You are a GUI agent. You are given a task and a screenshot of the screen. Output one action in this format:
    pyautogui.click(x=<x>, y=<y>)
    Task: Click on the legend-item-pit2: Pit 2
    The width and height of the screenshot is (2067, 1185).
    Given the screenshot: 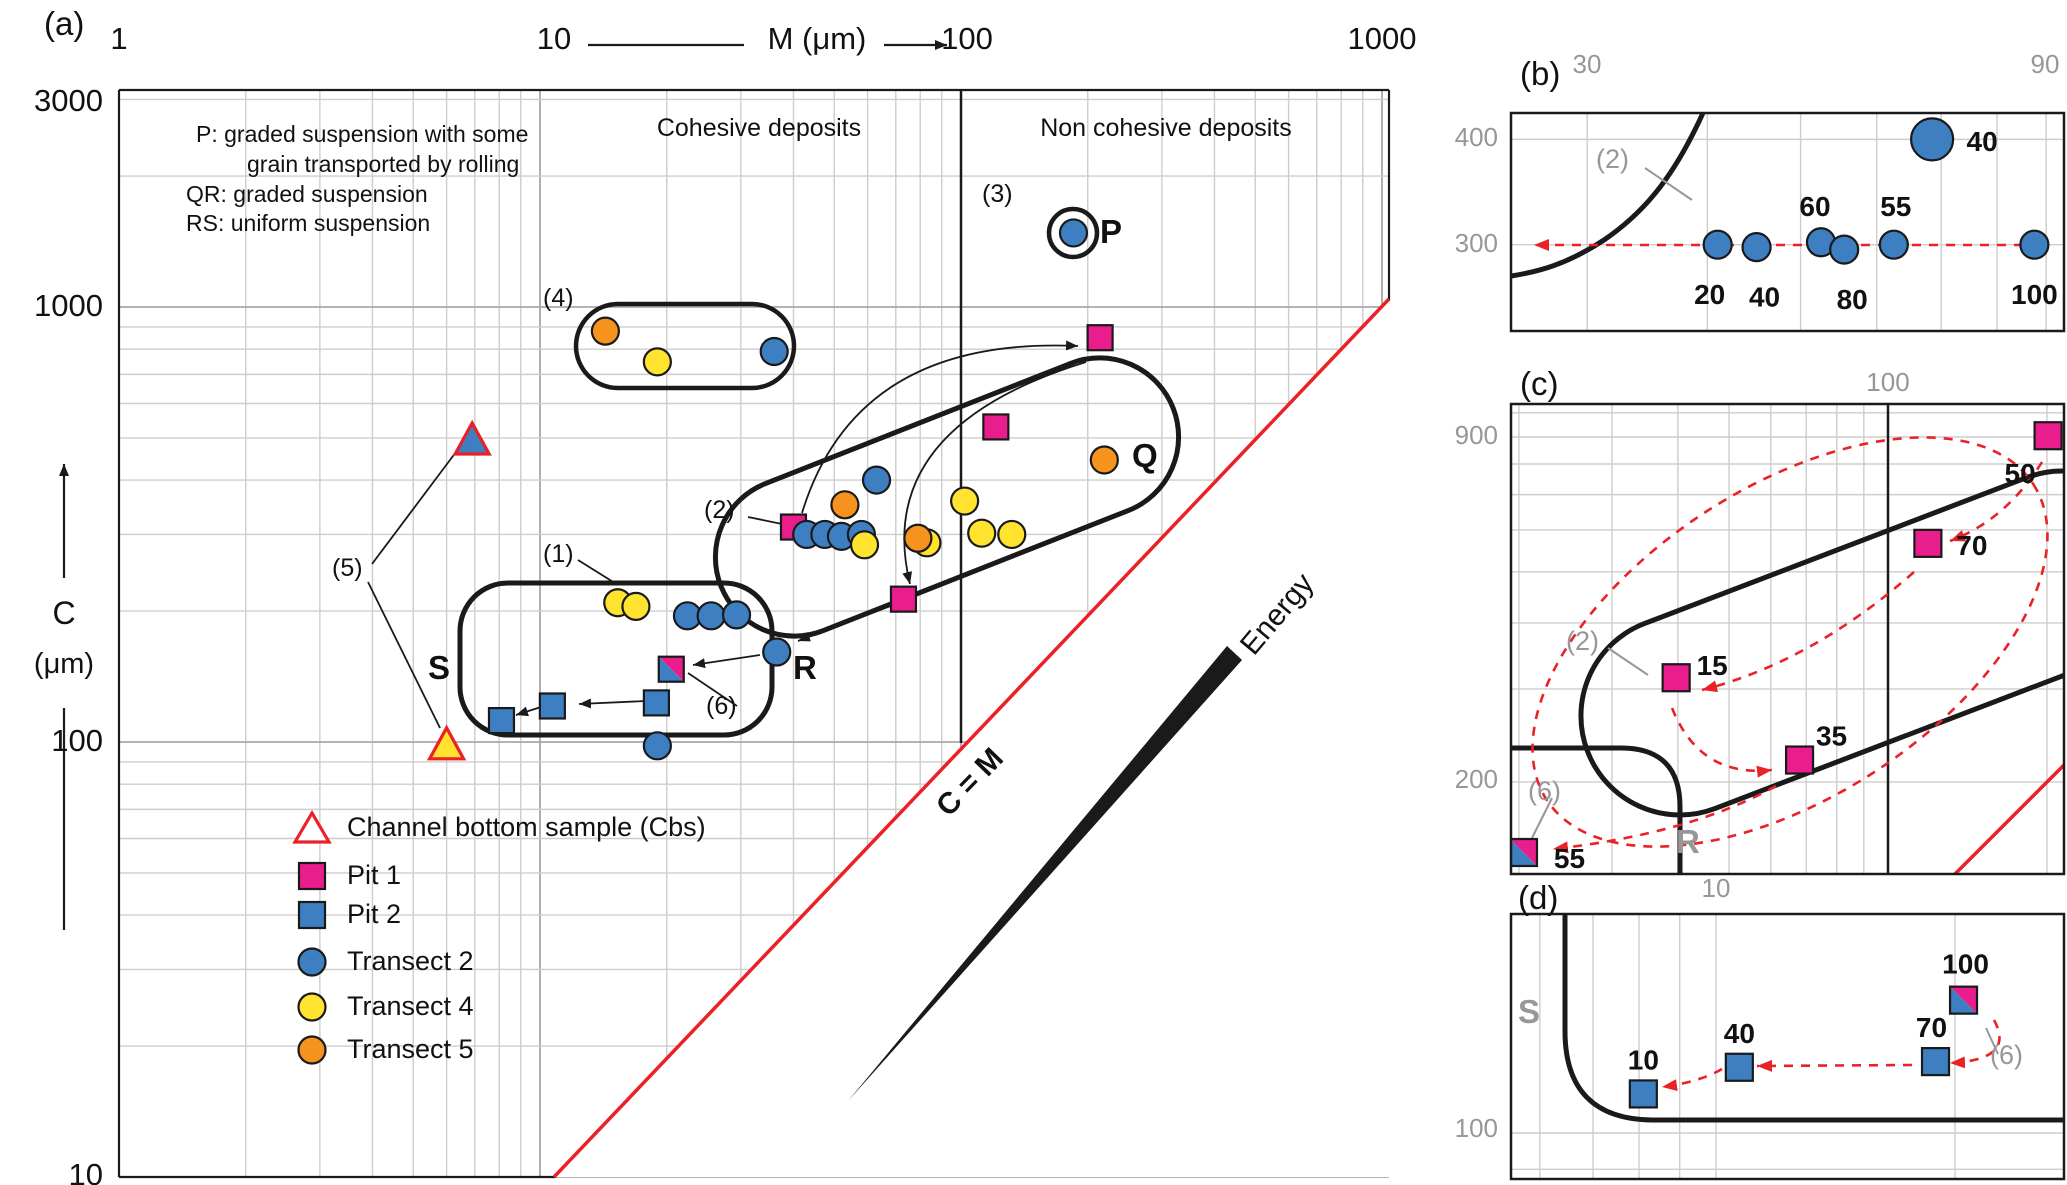 What is the action you would take?
    pyautogui.click(x=374, y=914)
    